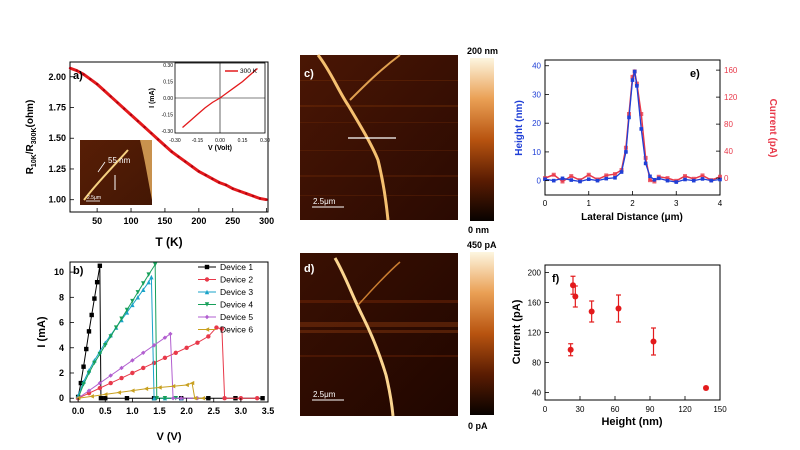 The image size is (800, 450). Describe the element at coordinates (241, 411) in the screenshot. I see `b-xtick-label: 3.0` at that location.